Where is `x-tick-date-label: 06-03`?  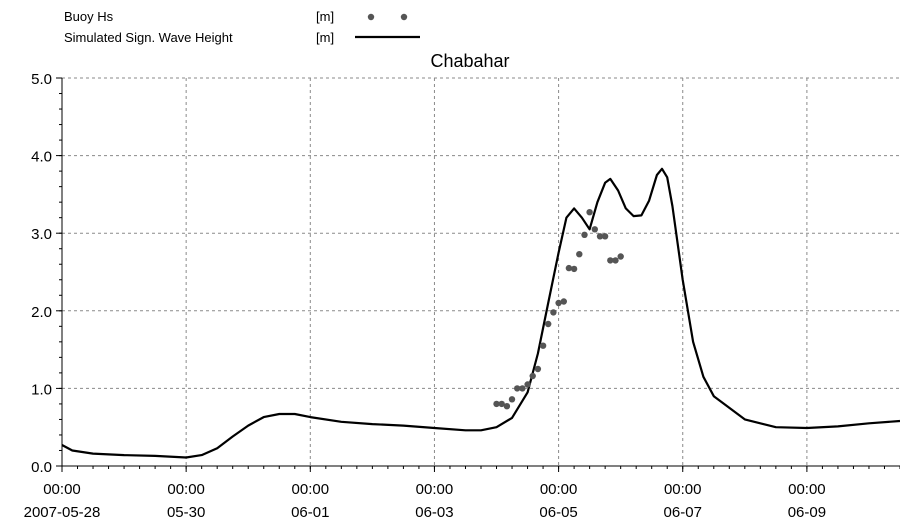
x-tick-date-label: 06-03 is located at coordinates (434, 512).